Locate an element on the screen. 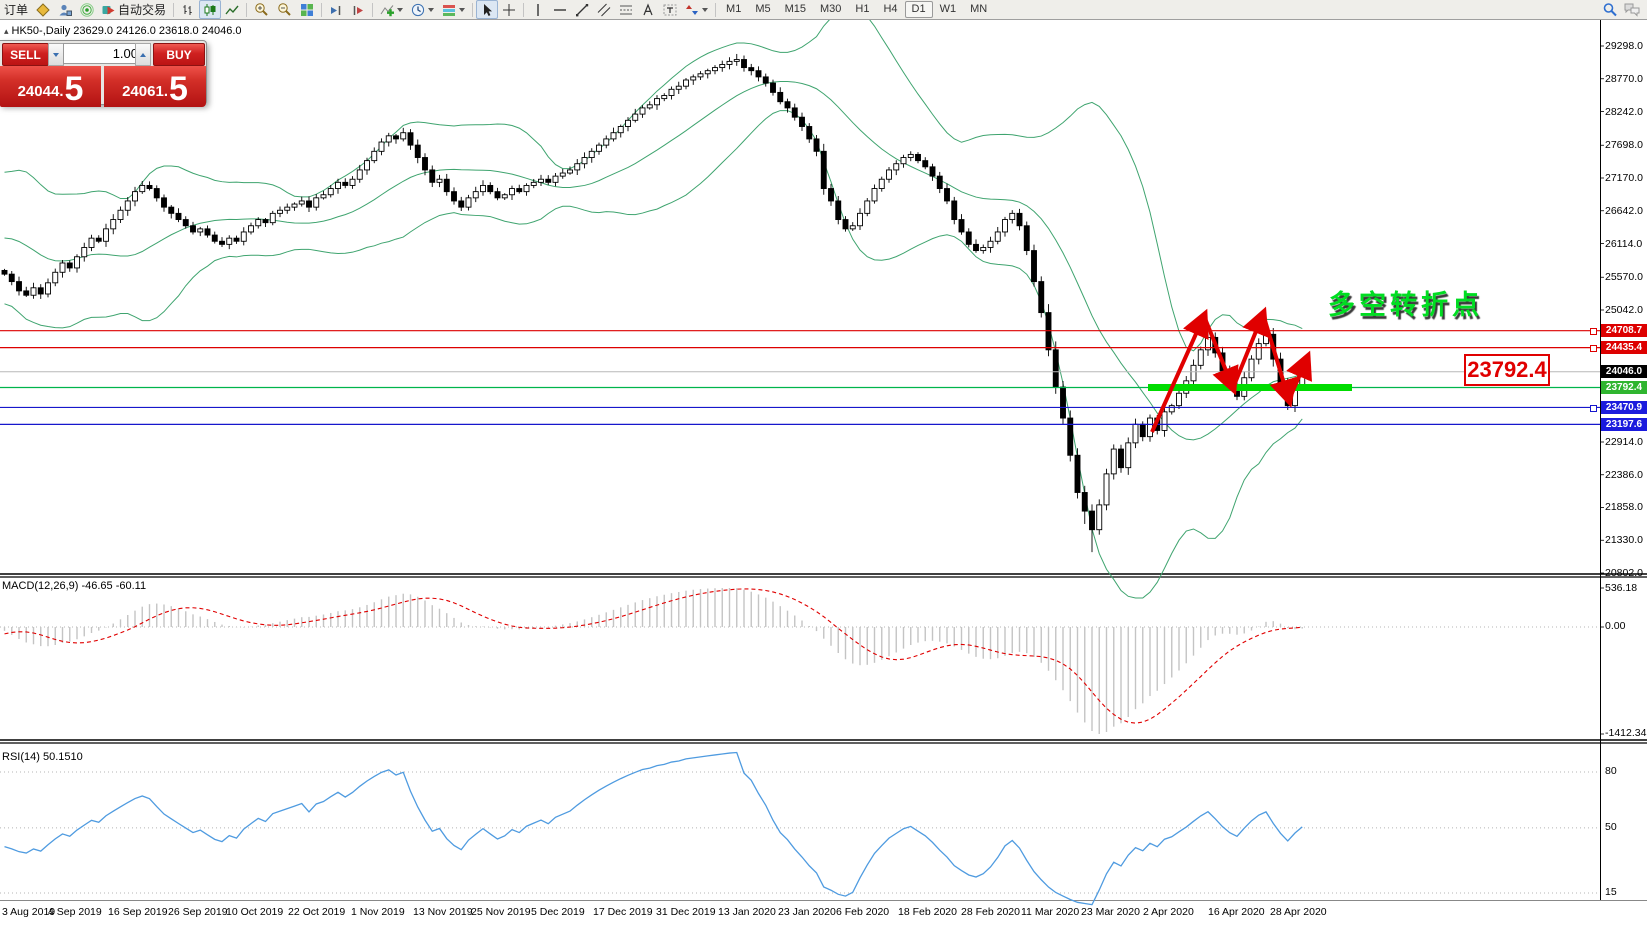  chart-marker-icon: ▴ is located at coordinates (6, 31).